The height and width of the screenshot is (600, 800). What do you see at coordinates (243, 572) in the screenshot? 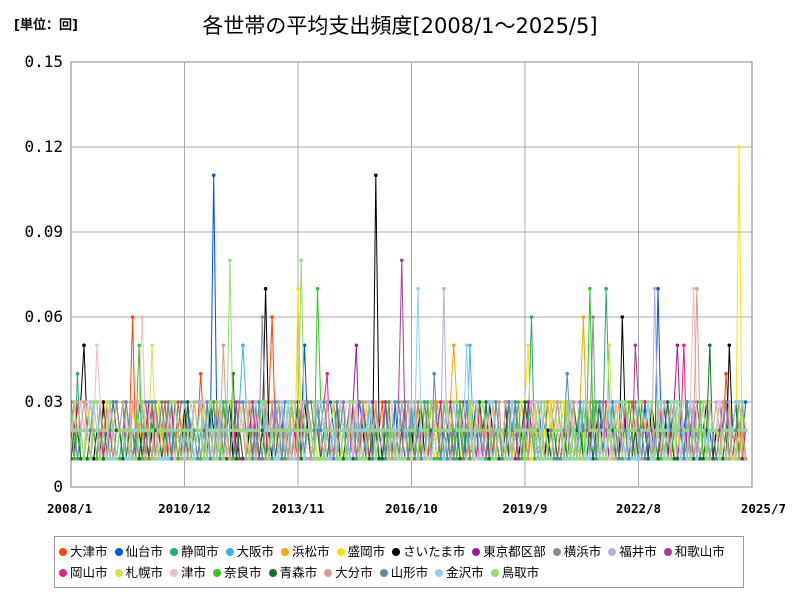
I see `legend-label: 奈良市` at bounding box center [243, 572].